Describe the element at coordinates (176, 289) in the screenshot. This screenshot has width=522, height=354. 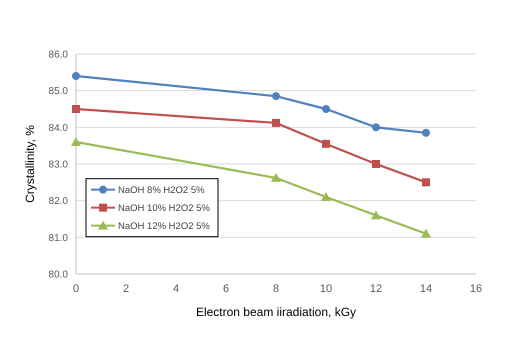
I see `x-tick-label: 4` at that location.